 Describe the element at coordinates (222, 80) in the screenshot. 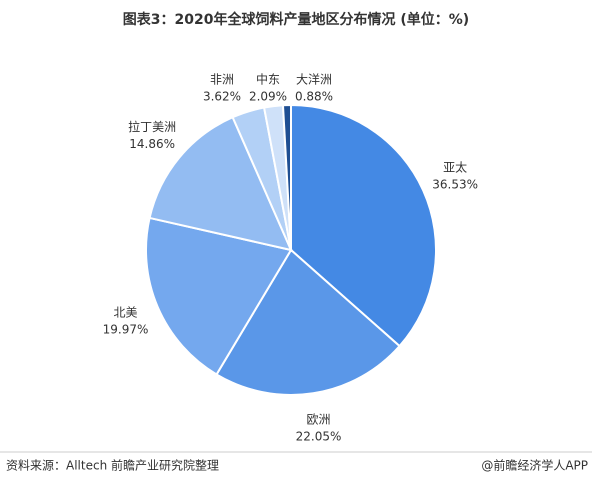

I see `slice-label: 非洲` at that location.